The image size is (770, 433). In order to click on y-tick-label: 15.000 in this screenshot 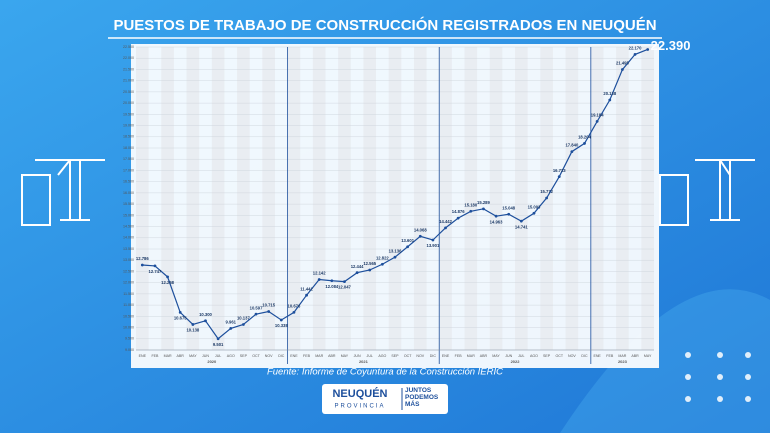, I will do `click(128, 215)`.